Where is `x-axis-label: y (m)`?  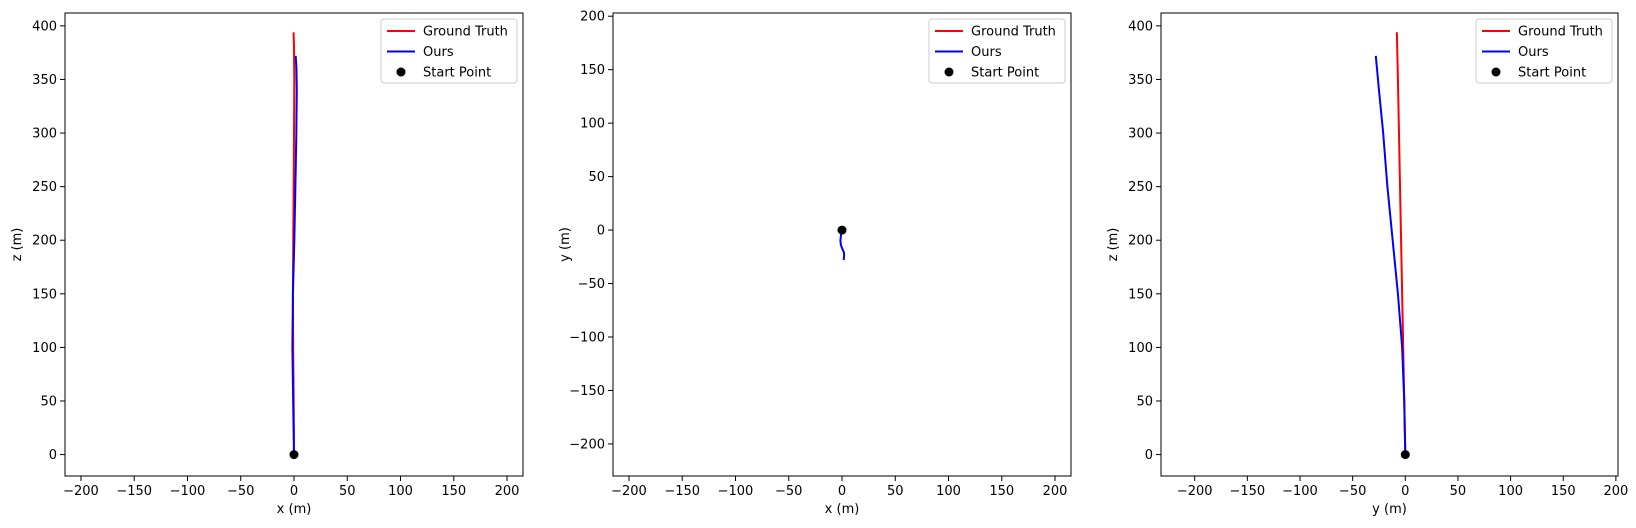
x-axis-label: y (m) is located at coordinates (1389, 509).